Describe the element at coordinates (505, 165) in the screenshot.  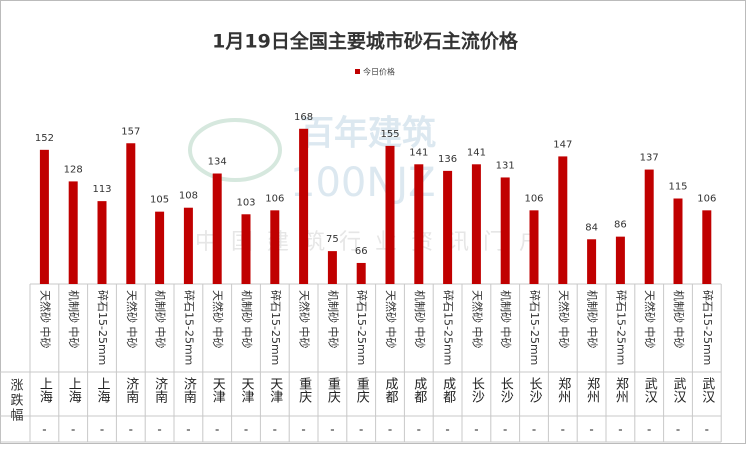
I see `data-label: 131` at that location.